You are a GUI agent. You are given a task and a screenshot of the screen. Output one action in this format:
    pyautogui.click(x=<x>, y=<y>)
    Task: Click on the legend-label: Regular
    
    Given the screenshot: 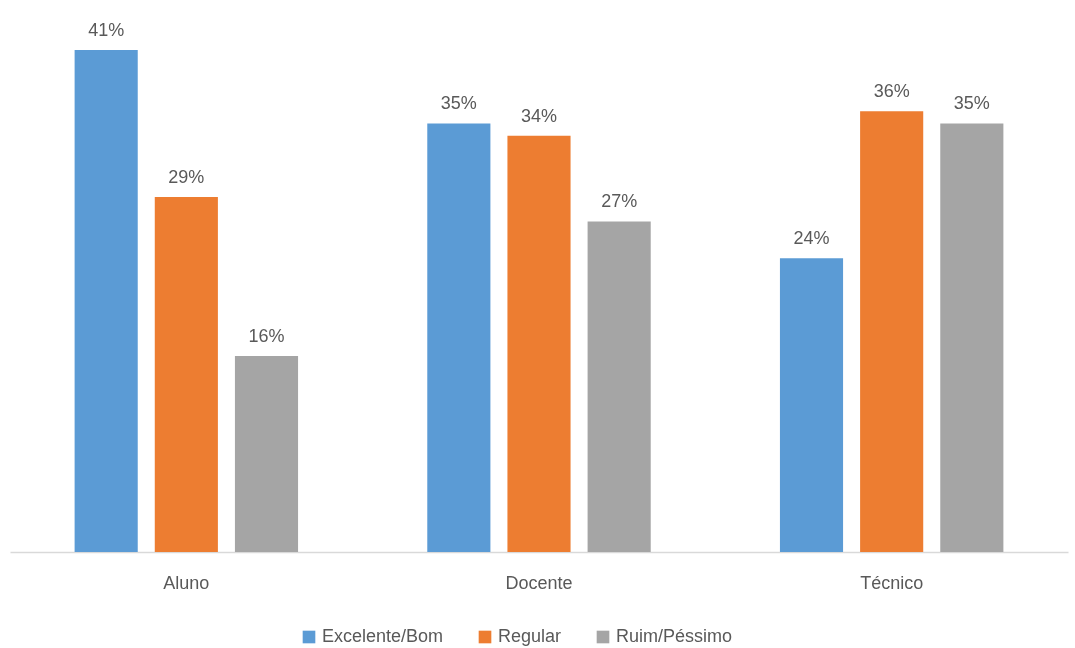 What is the action you would take?
    pyautogui.click(x=530, y=636)
    